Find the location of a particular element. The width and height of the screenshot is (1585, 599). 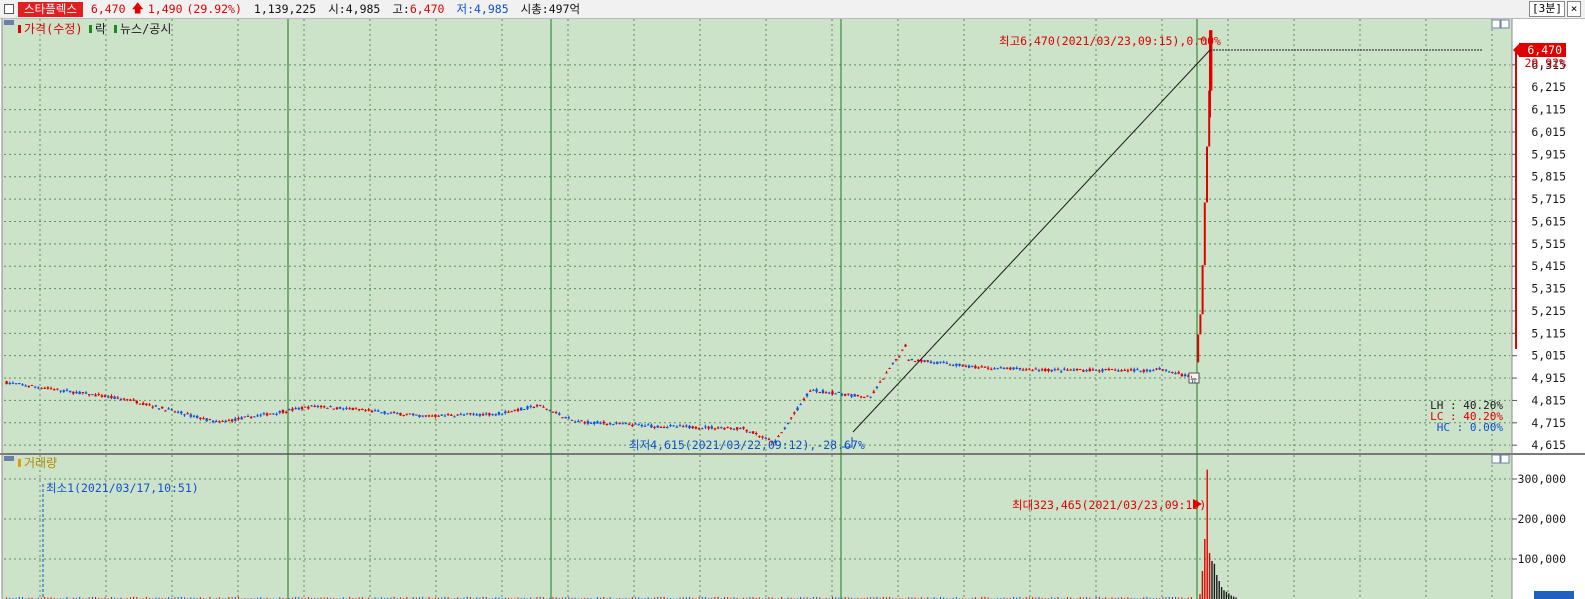

price-change: 1,490 is located at coordinates (165, 9).